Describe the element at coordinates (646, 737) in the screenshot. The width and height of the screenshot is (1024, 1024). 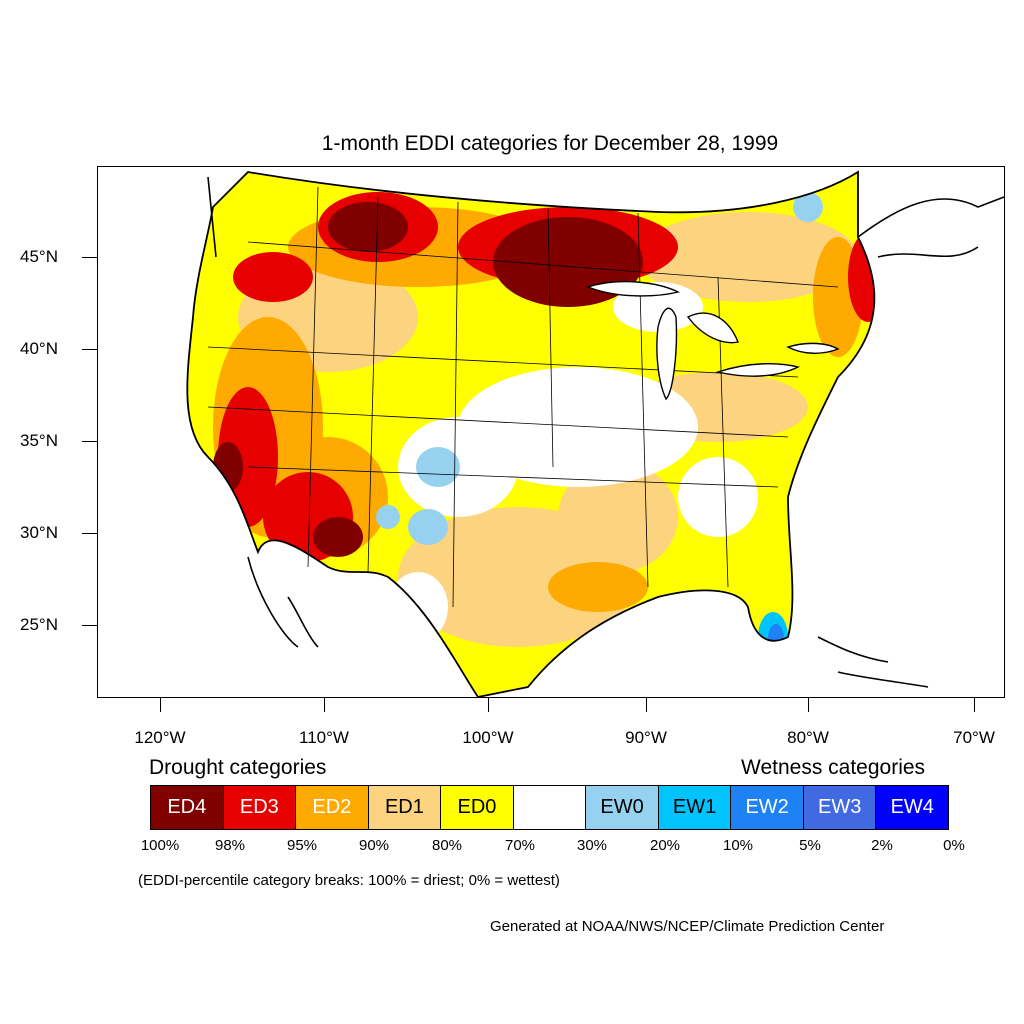
I see `lon-label-90: 90°W` at that location.